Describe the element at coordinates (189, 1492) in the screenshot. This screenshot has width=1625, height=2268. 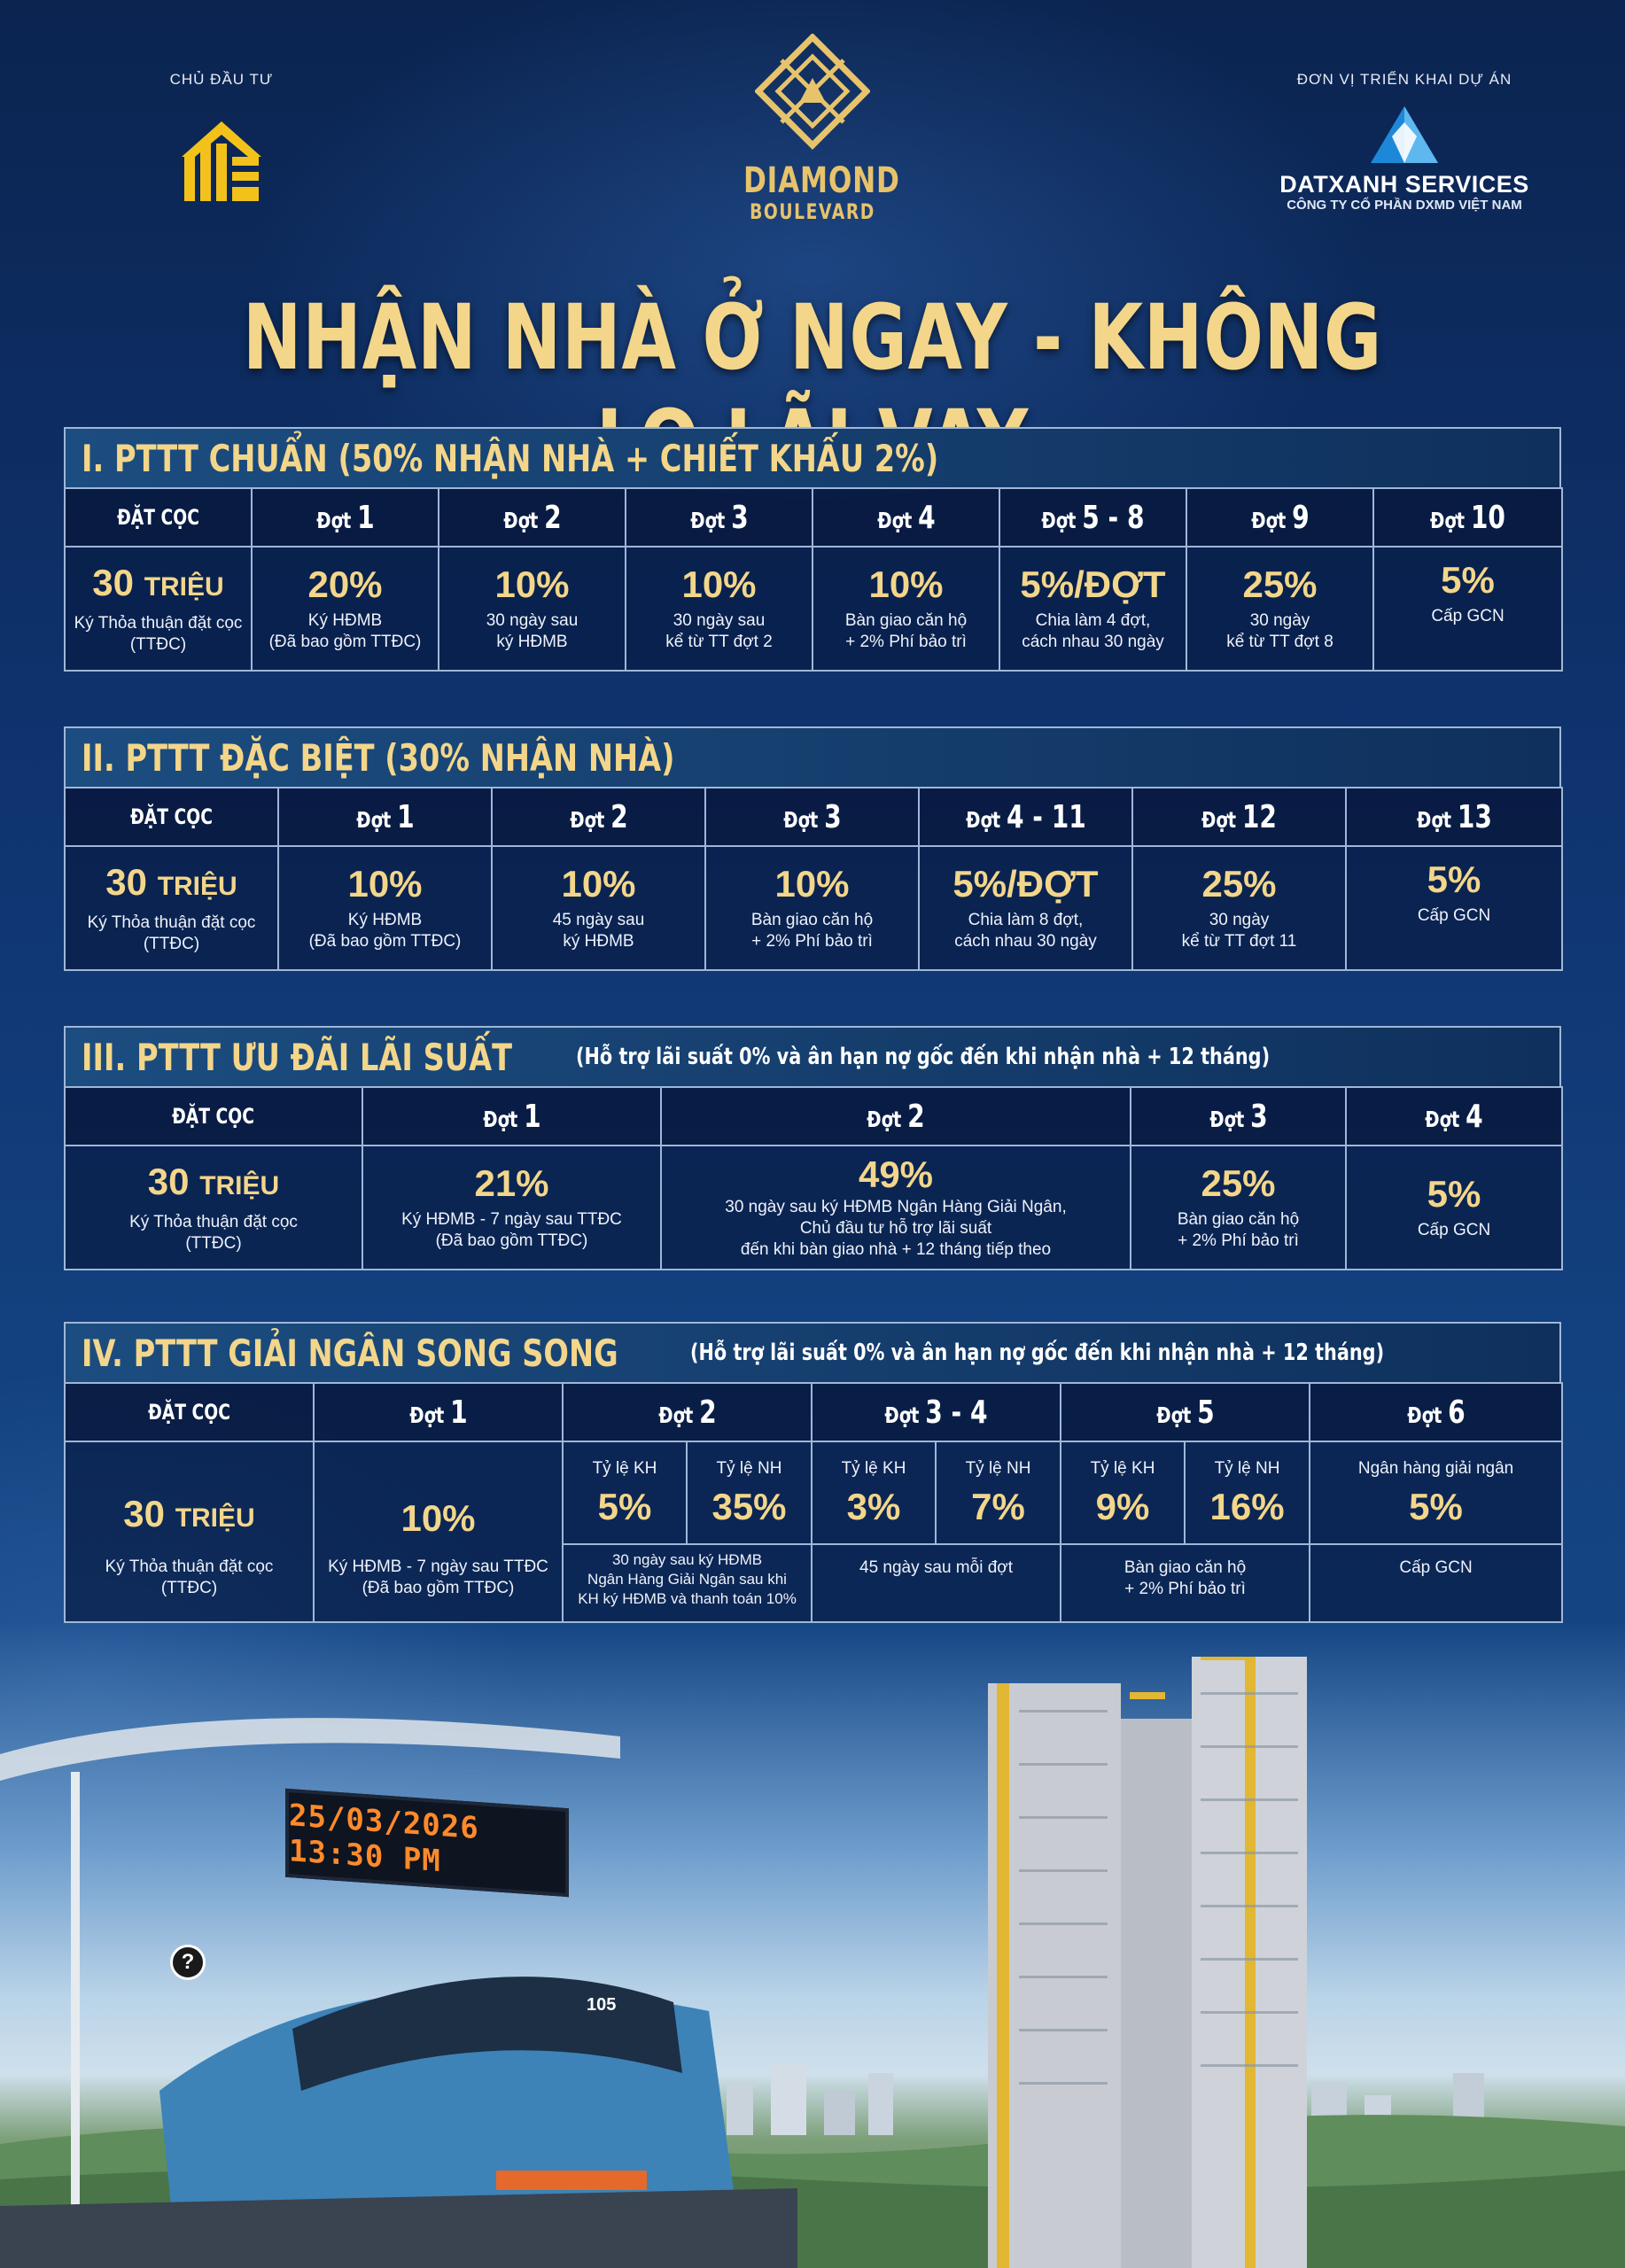
I see `value-cell: 30 TRIỆU` at that location.